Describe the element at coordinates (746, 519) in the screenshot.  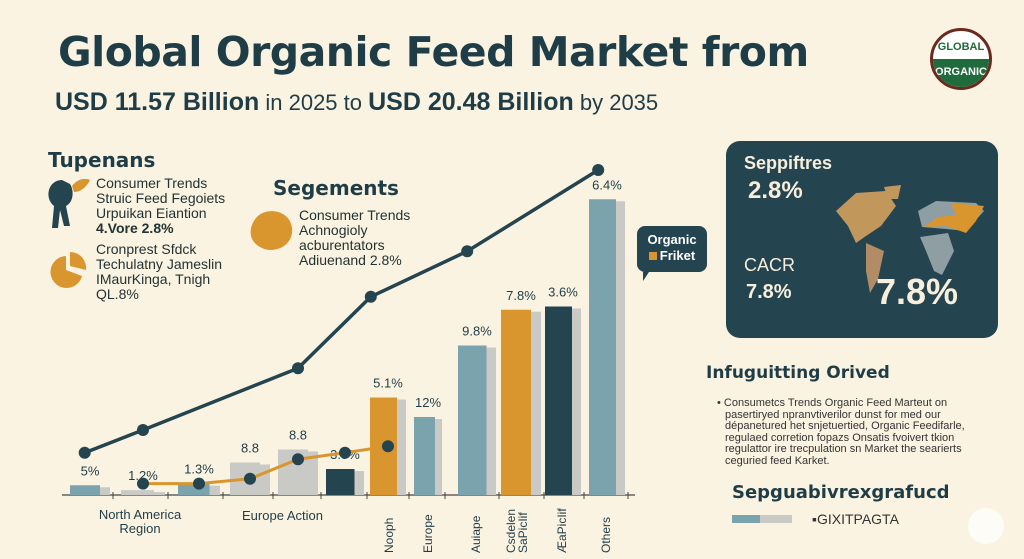
I see `legend-swatch-teal` at that location.